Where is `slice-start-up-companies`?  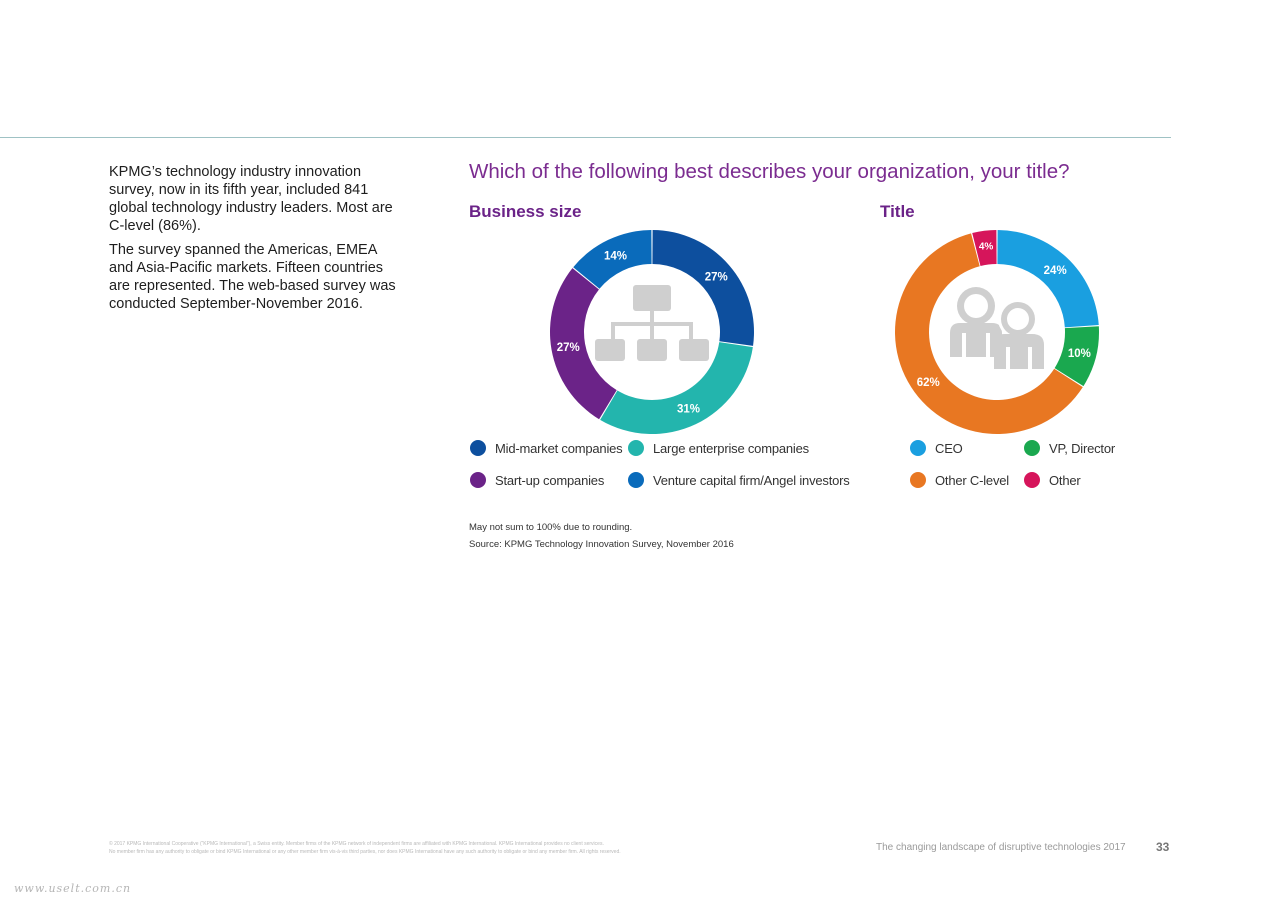 slice-start-up-companies is located at coordinates (583, 344).